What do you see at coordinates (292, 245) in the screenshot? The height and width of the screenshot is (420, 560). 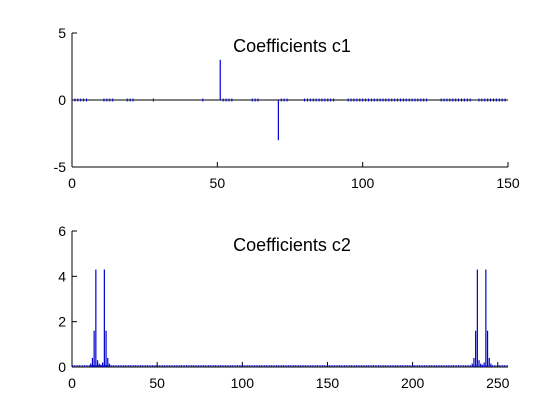 I see `chart-title-c2: Coefficients c2` at bounding box center [292, 245].